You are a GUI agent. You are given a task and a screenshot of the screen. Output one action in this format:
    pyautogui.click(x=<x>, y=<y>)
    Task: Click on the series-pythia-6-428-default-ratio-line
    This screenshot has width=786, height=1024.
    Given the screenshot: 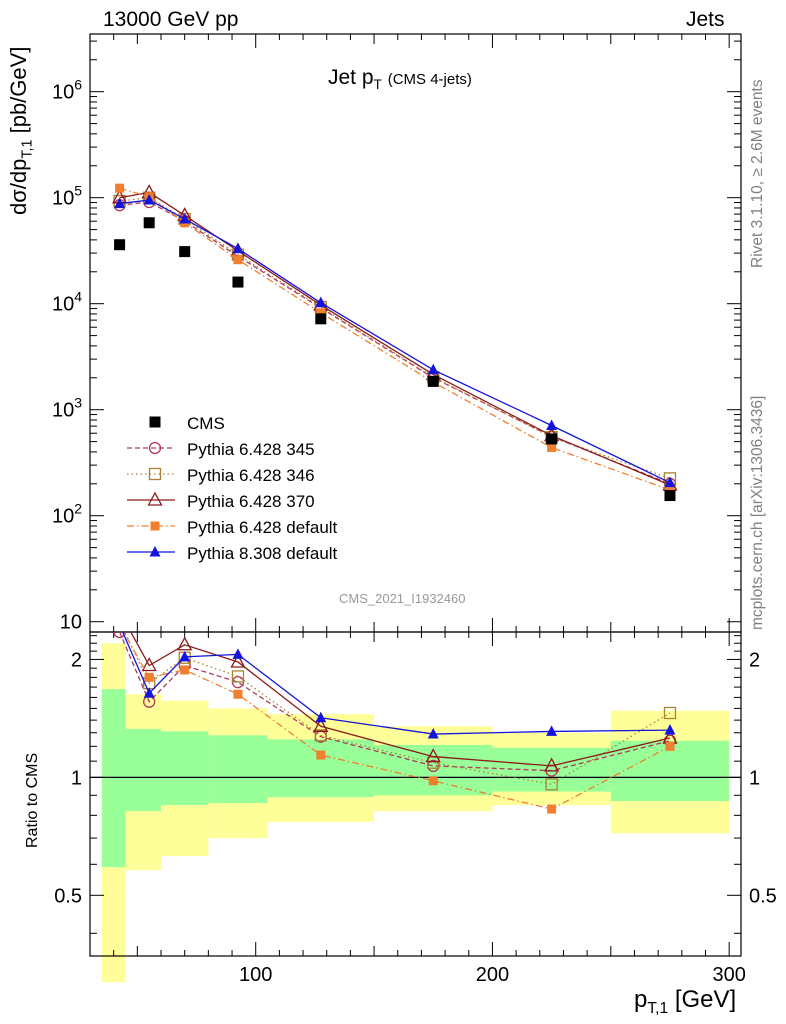 What is the action you would take?
    pyautogui.click(x=396, y=721)
    